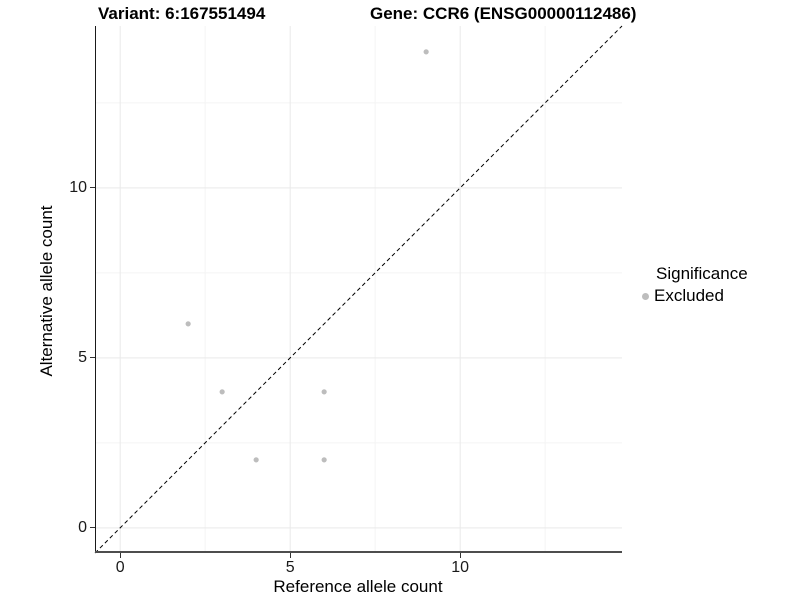  What do you see at coordinates (46, 291) in the screenshot?
I see `y-axis-title: Alternative allele count` at bounding box center [46, 291].